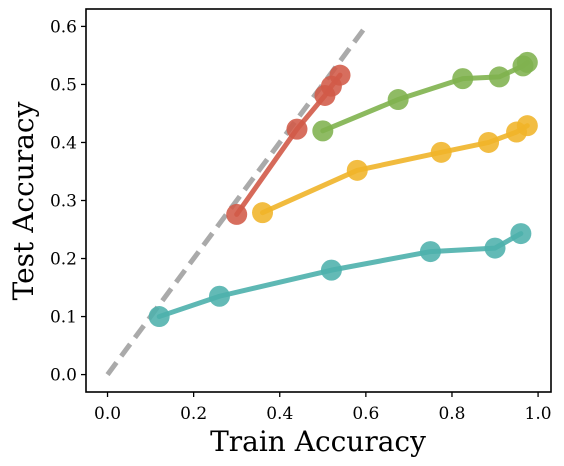 Image resolution: width=564 pixels, height=466 pixels. I want to click on y-axis-title: Test Accuracy, so click(23, 200).